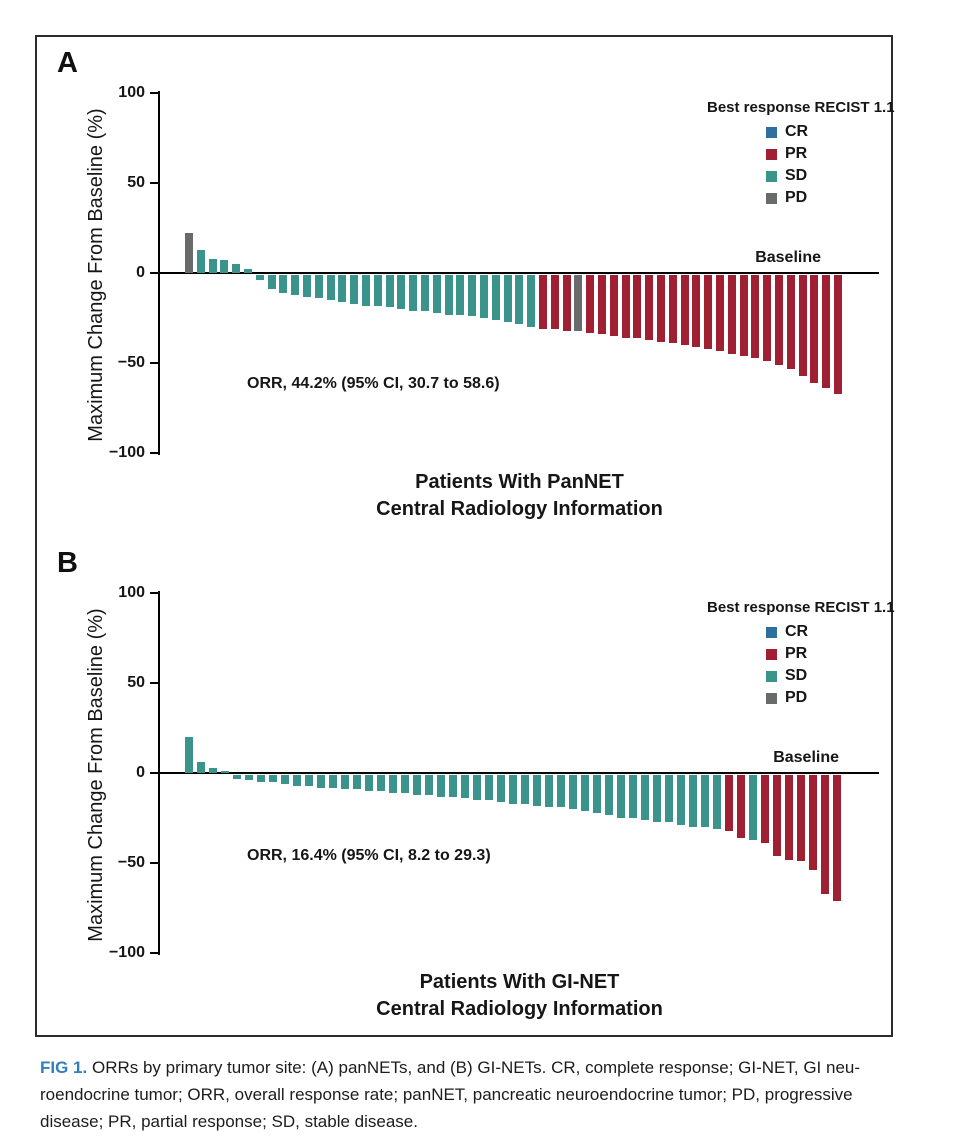  Describe the element at coordinates (140, 272) in the screenshot. I see `y-tick-label: 0` at that location.